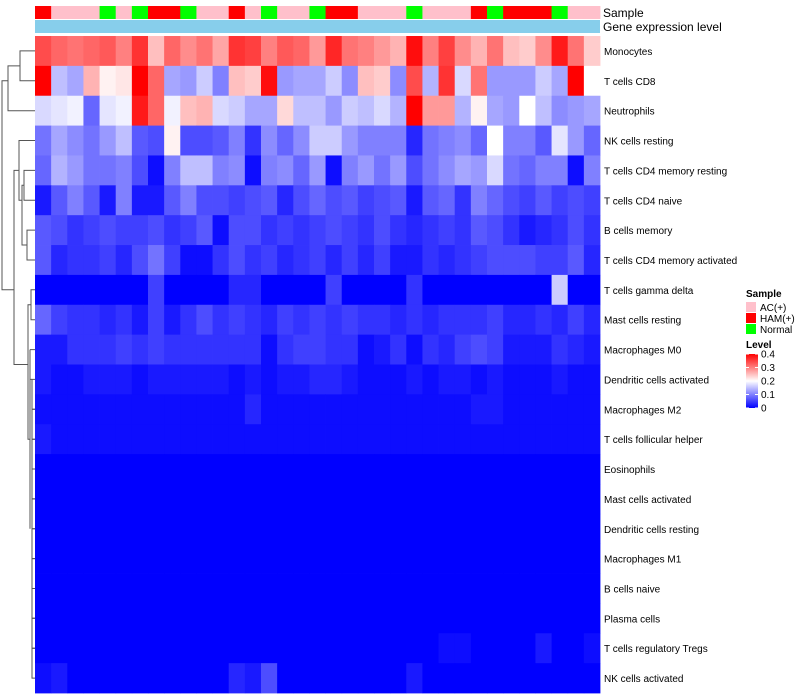 The width and height of the screenshot is (800, 700). What do you see at coordinates (656, 380) in the screenshot?
I see `row-label: Dendritic cells activated` at bounding box center [656, 380].